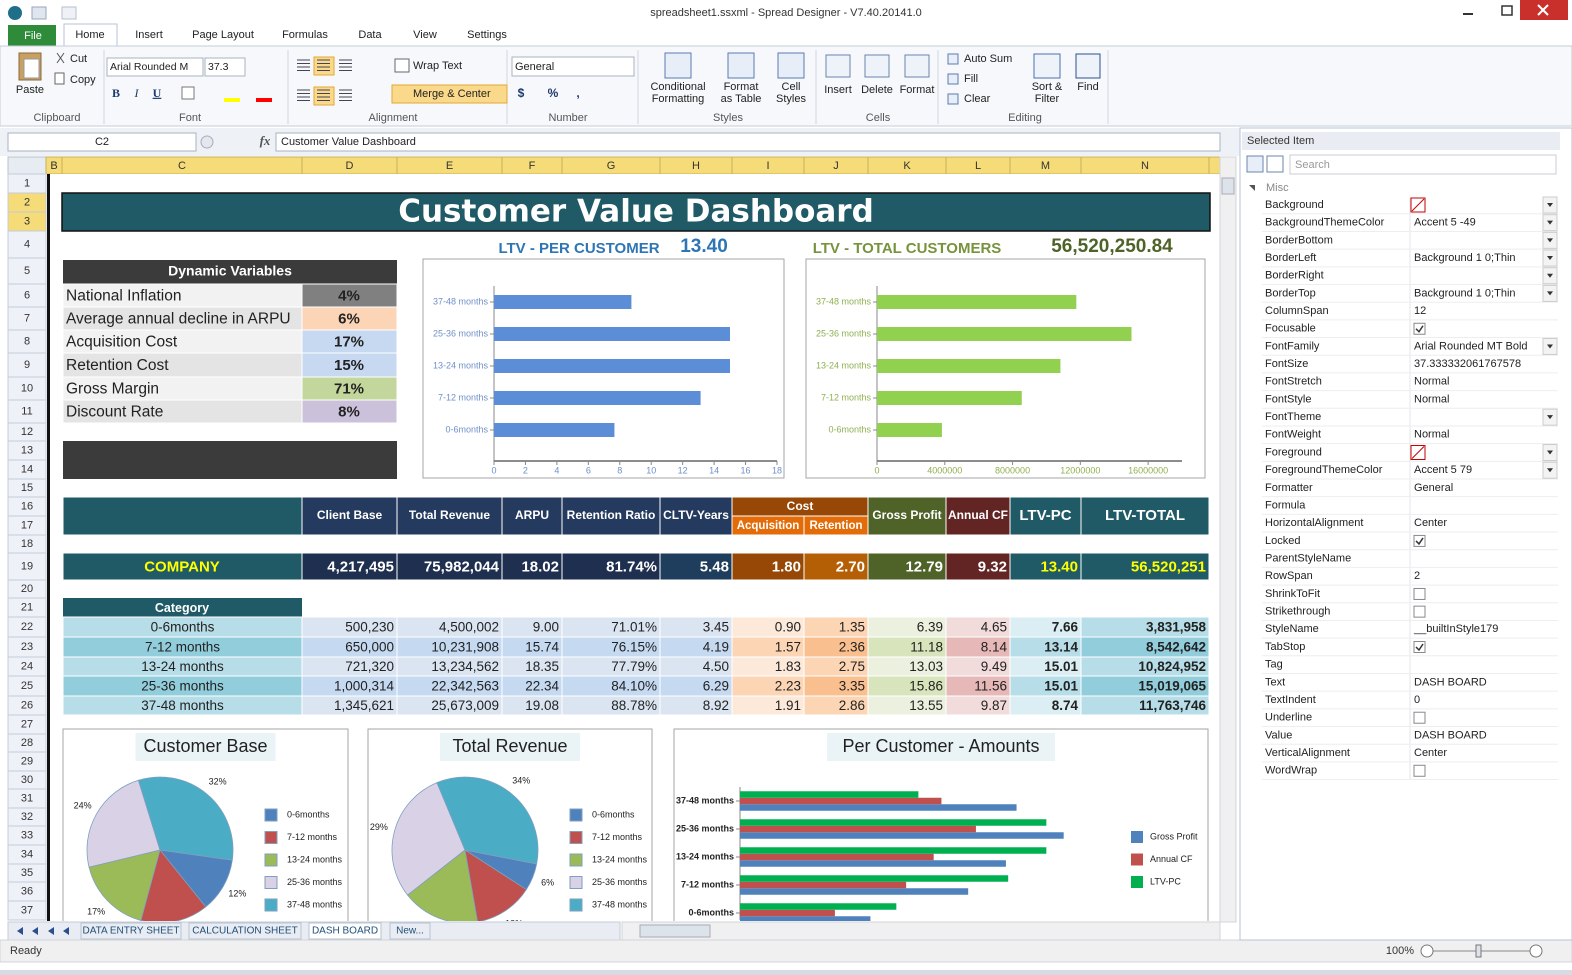 Image resolution: width=1572 pixels, height=975 pixels. I want to click on formula-cancel, so click(207, 142).